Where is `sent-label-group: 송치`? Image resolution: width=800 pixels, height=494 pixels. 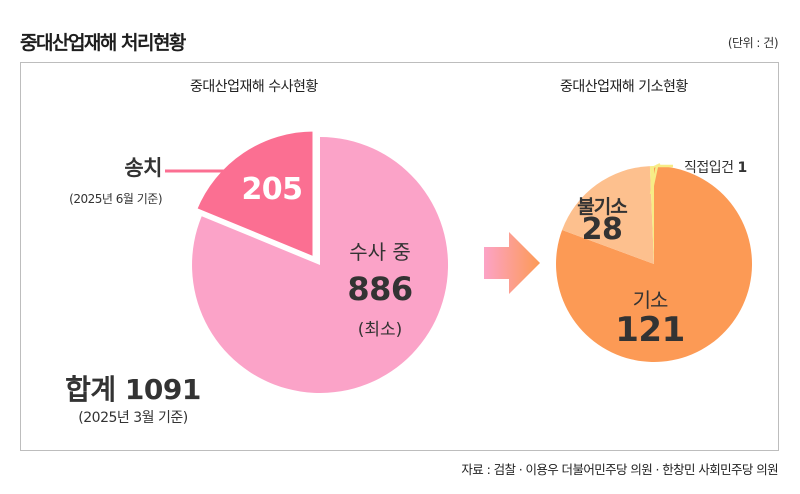 sent-label-group: 송치 is located at coordinates (131, 167).